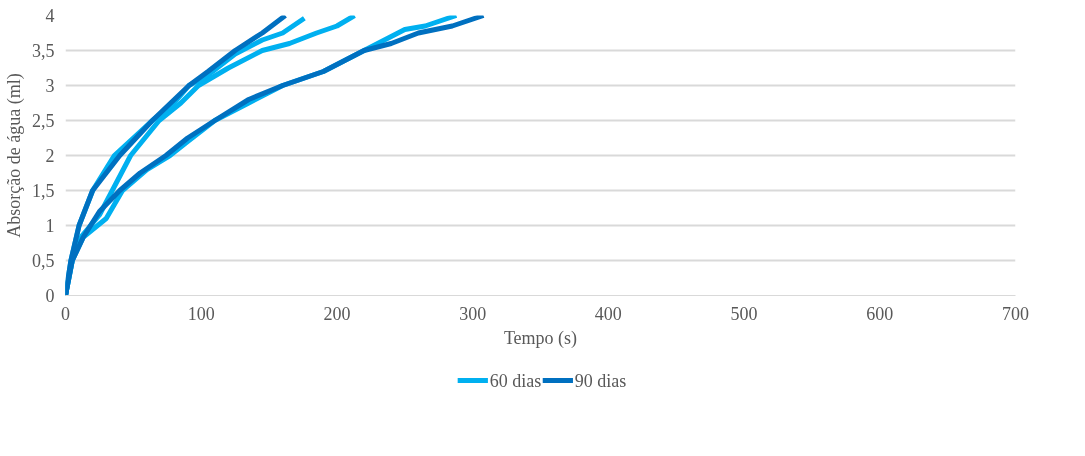 The height and width of the screenshot is (456, 1085). Describe the element at coordinates (608, 313) in the screenshot. I see `x-tick-label: 400` at that location.